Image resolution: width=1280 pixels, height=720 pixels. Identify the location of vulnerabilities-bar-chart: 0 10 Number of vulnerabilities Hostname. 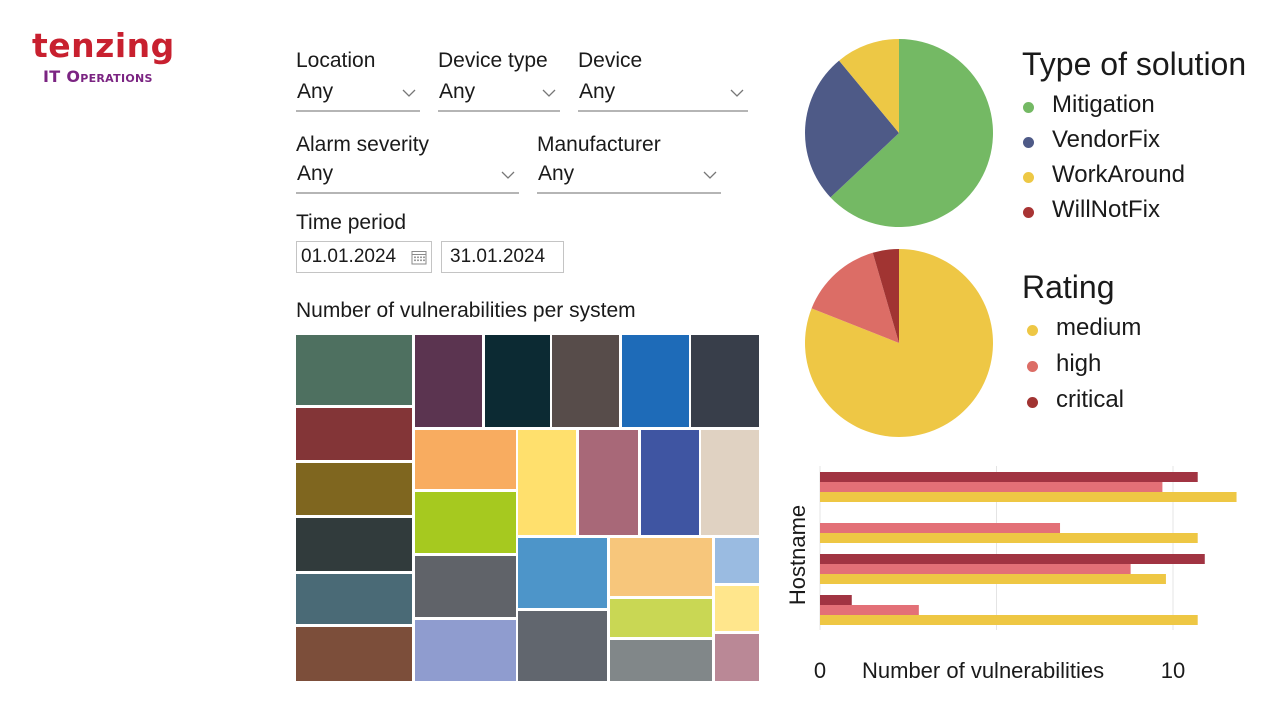
(1011, 574).